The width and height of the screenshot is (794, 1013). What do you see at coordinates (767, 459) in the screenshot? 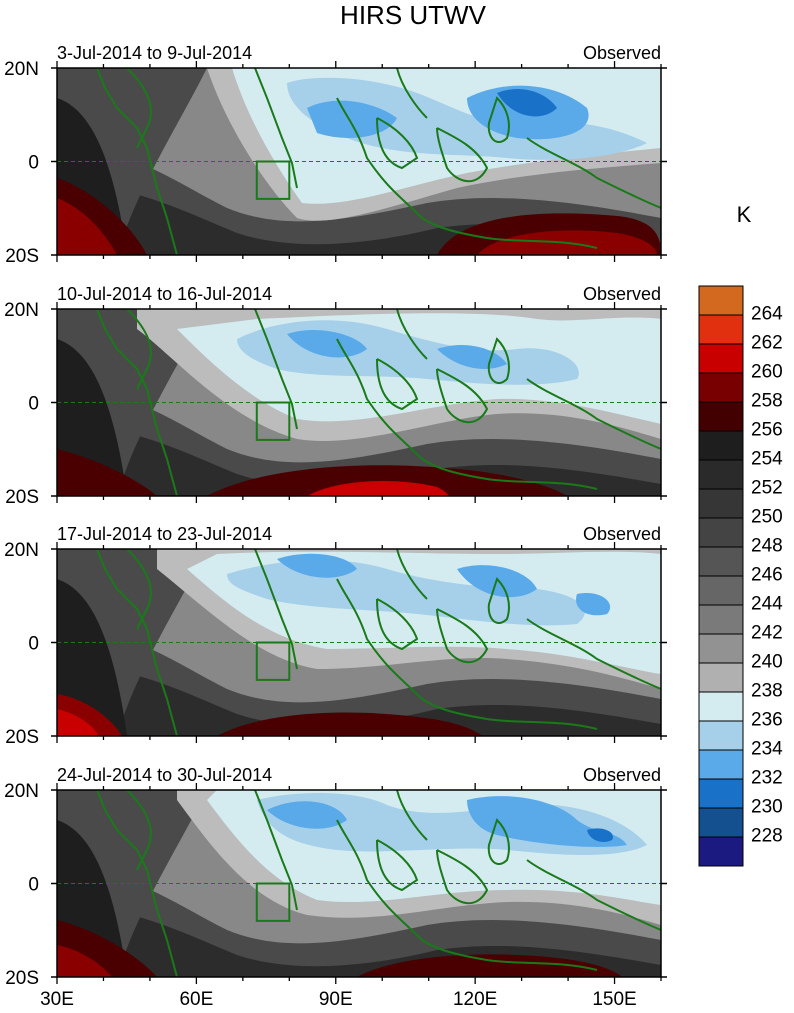
I see `colorbar-level-label: 254` at bounding box center [767, 459].